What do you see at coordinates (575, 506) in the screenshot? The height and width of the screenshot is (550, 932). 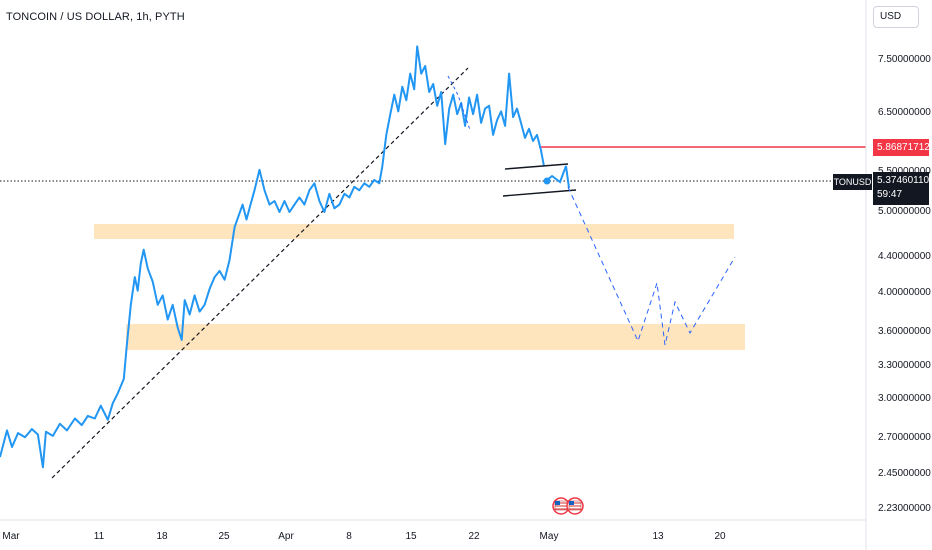 I see `us-flag-event-icon` at bounding box center [575, 506].